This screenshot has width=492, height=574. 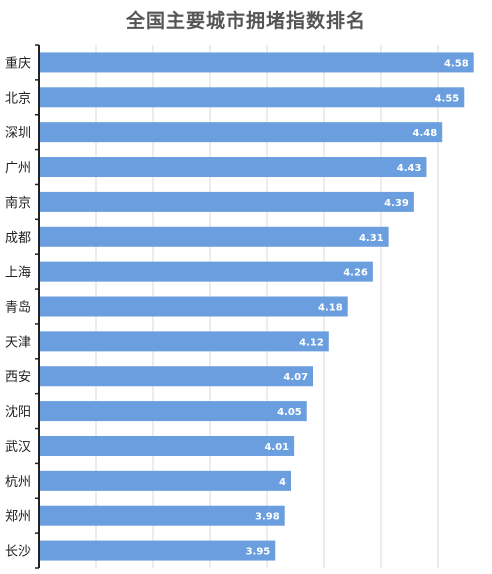 What do you see at coordinates (295, 377) in the screenshot?
I see `data-label: 4.07` at bounding box center [295, 377].